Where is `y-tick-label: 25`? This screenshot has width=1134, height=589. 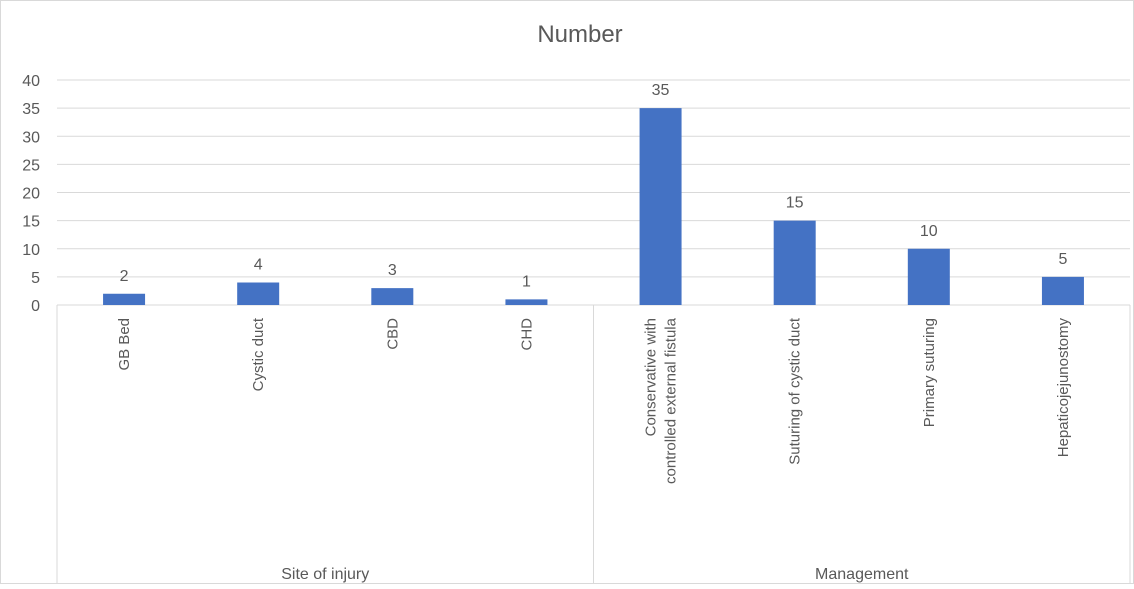
y-tick-label: 25 is located at coordinates (31, 165).